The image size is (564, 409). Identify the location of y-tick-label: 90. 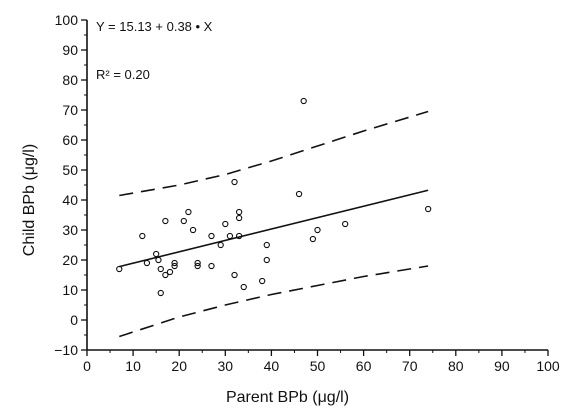
(70, 50).